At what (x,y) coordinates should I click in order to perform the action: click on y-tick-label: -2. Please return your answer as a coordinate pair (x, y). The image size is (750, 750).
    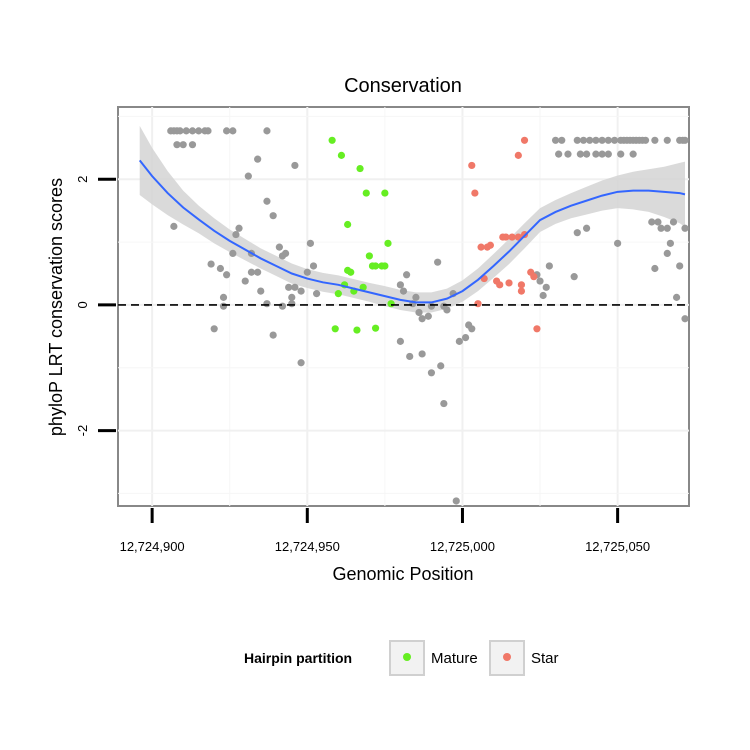
    Looking at the image, I should click on (82, 431).